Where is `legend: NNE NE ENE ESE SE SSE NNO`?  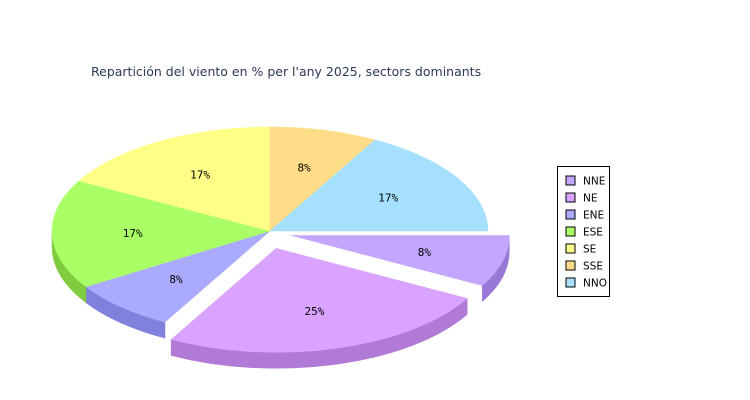 legend: NNE NE ENE ESE SE SSE NNO is located at coordinates (583, 231).